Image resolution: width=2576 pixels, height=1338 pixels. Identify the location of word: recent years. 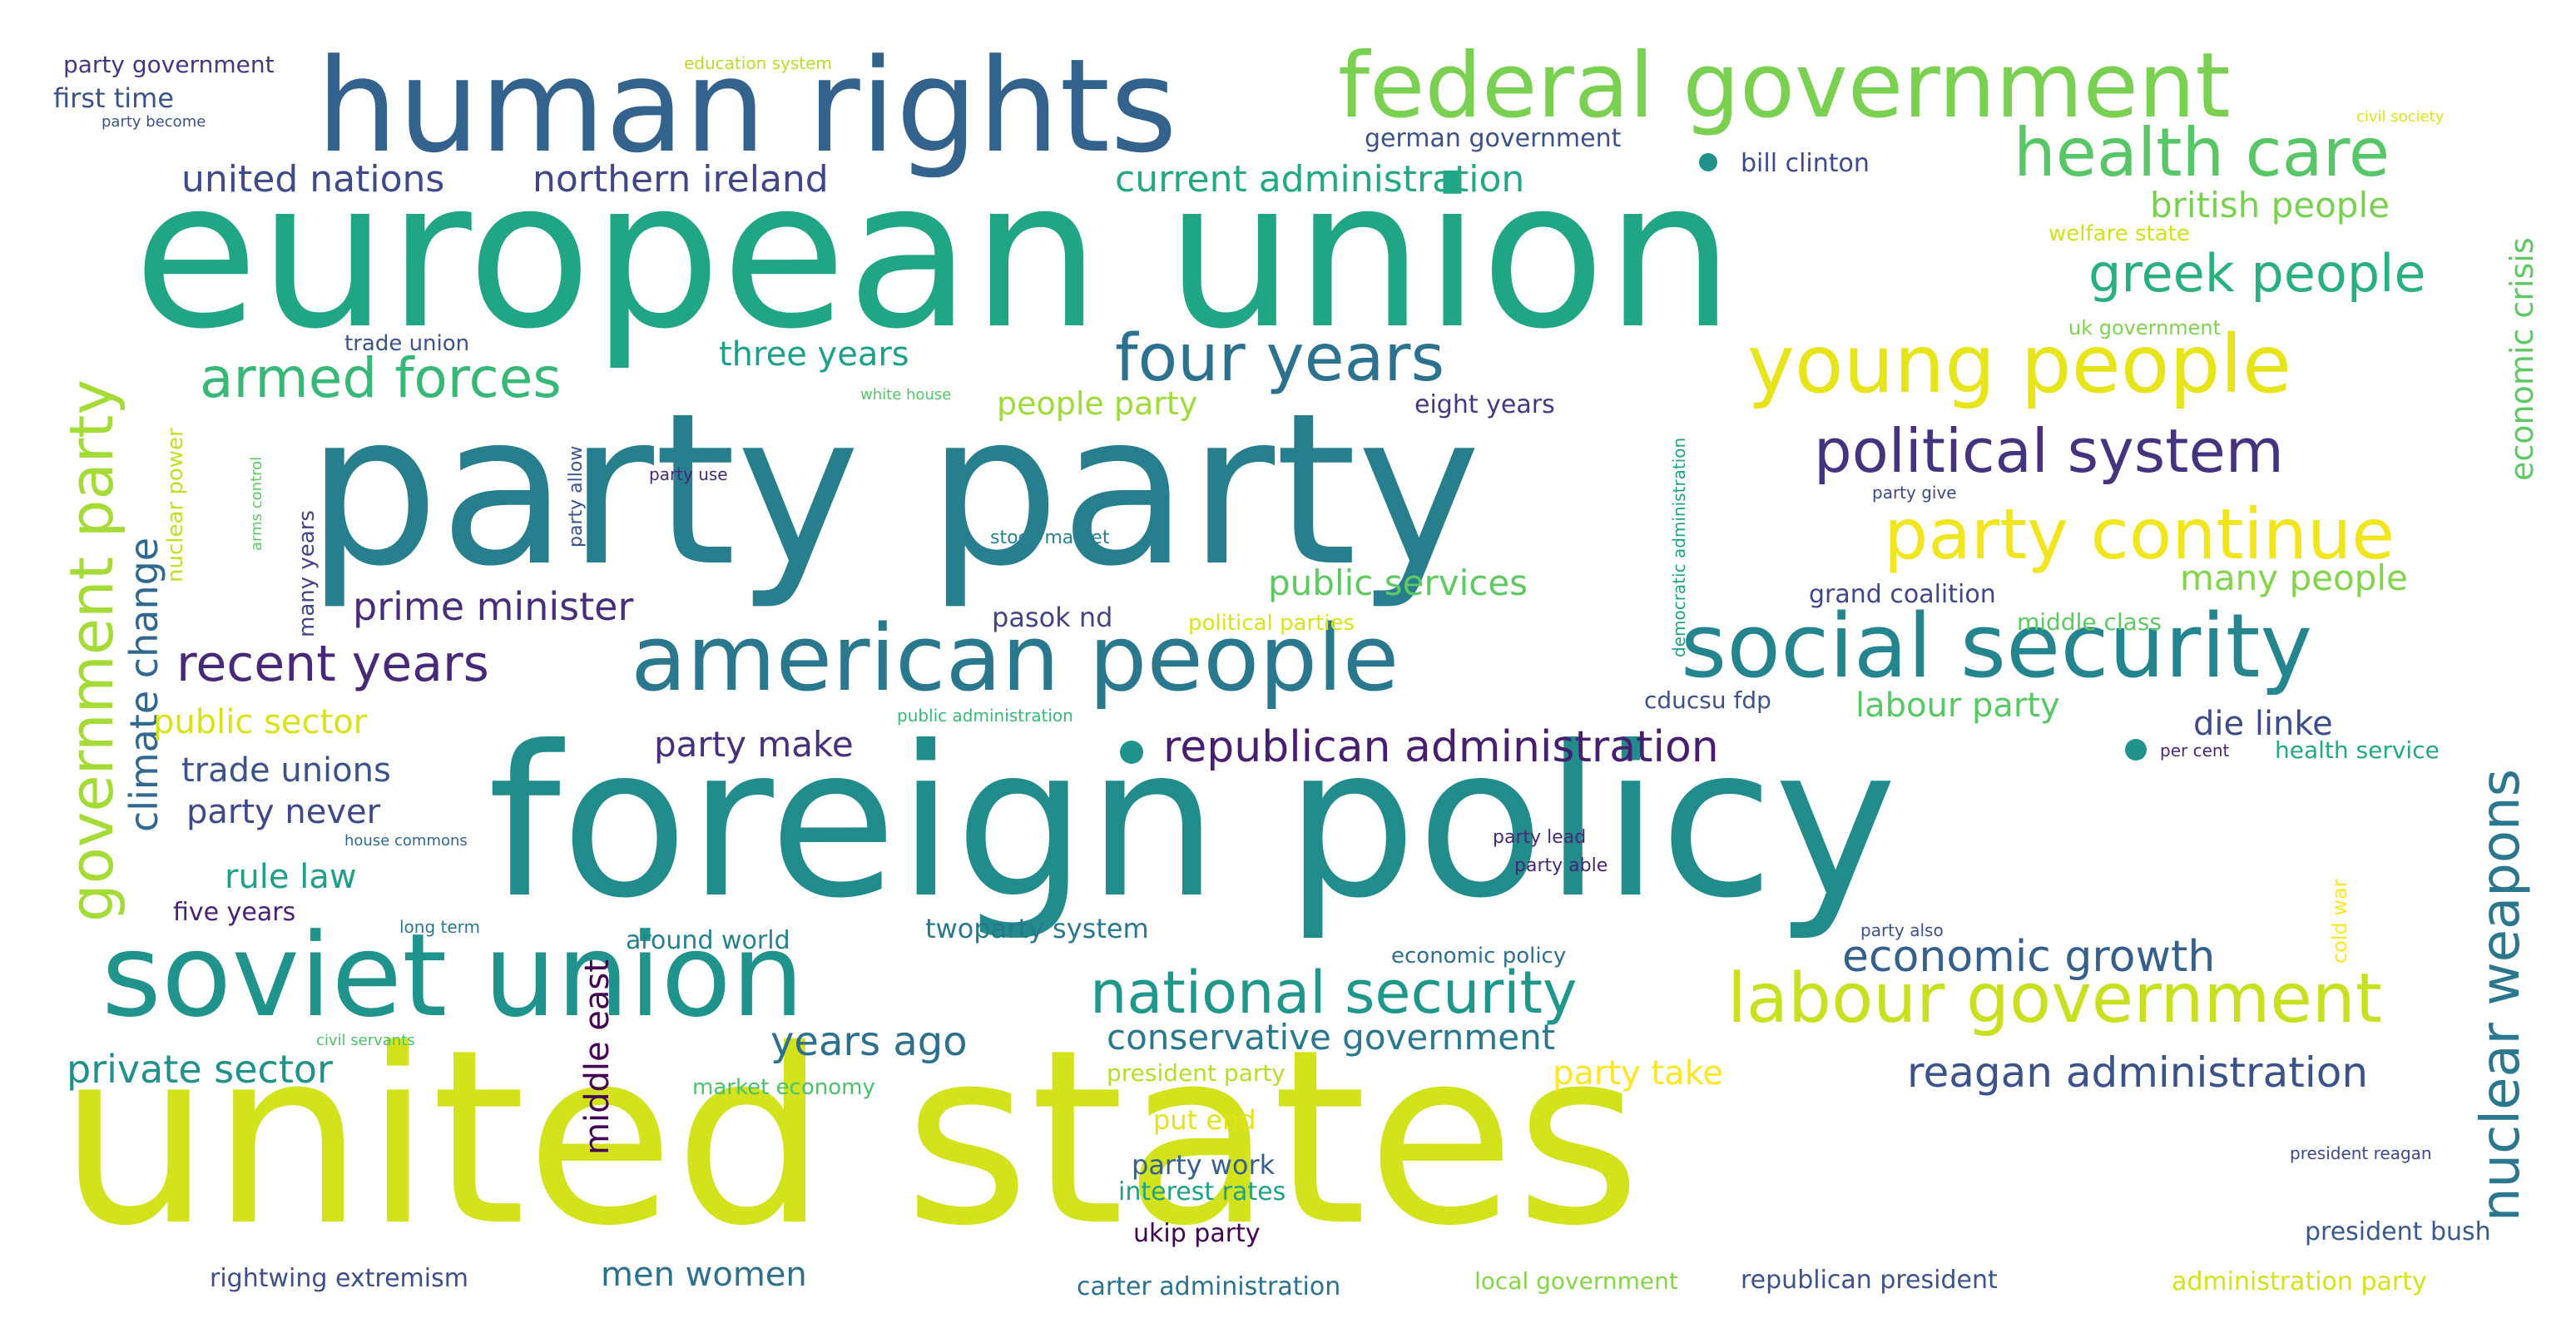
(332, 664).